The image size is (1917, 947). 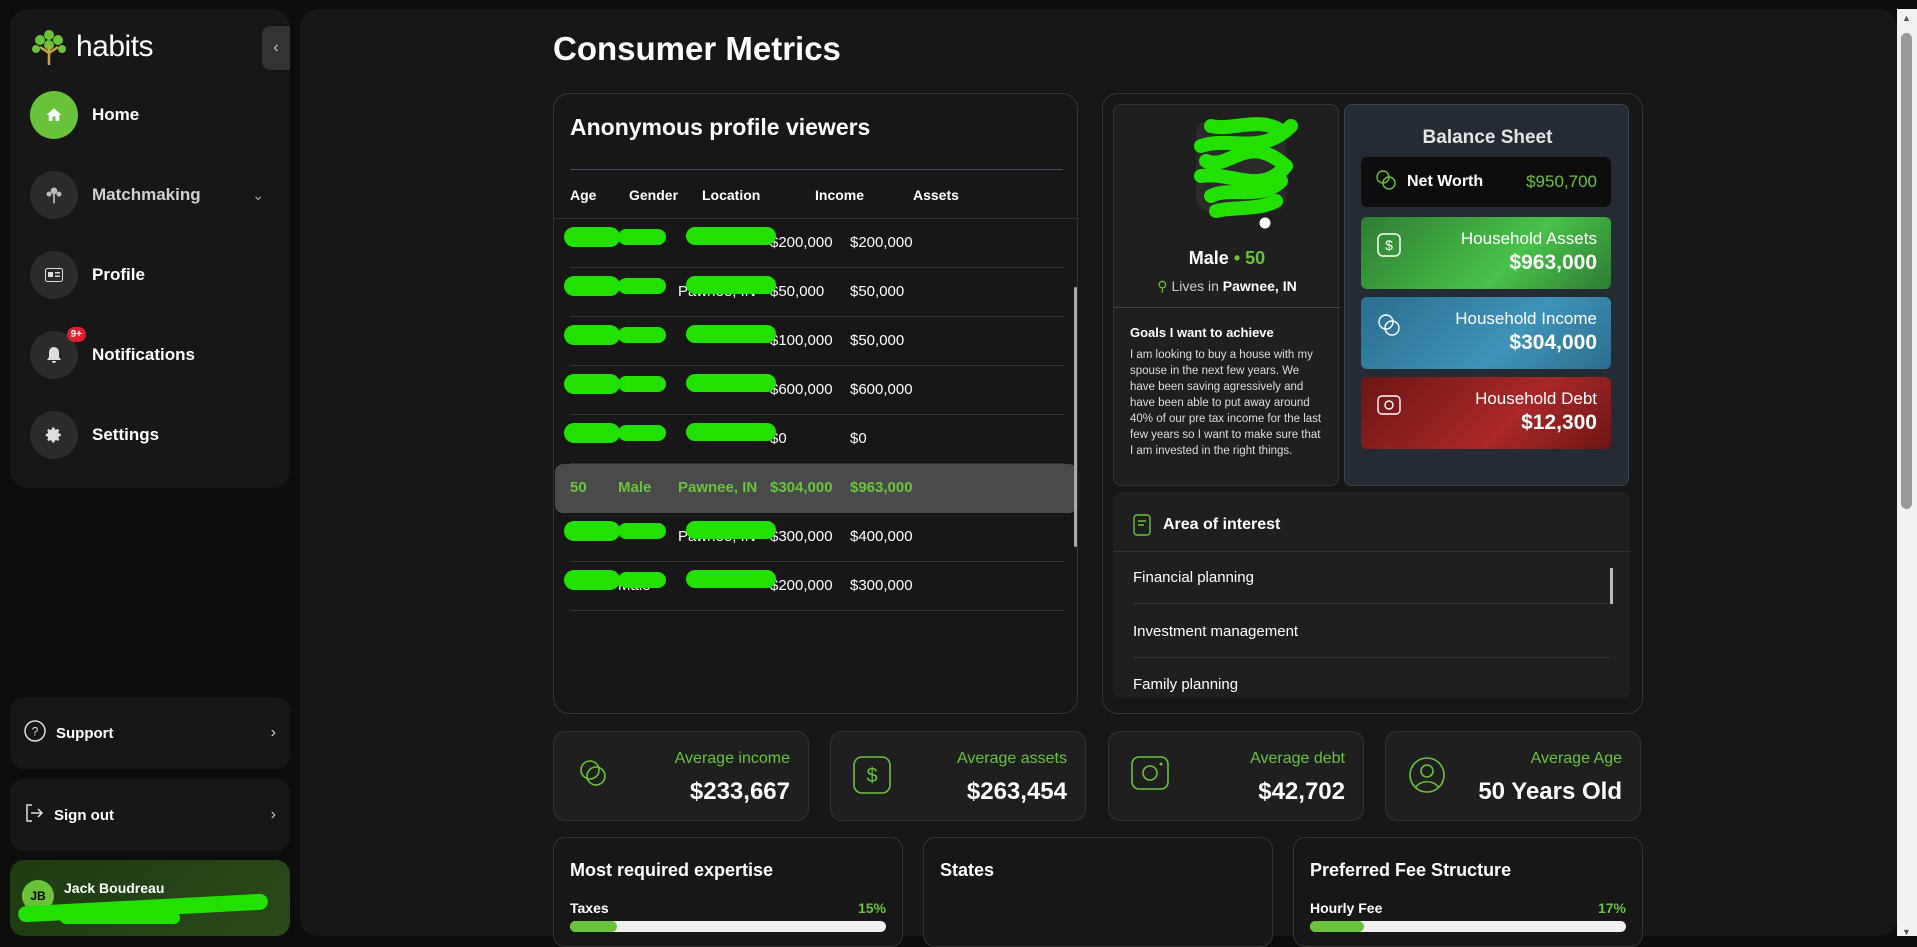 I want to click on table-row: Pawnee, IN$50,000$50,000, so click(x=814, y=292).